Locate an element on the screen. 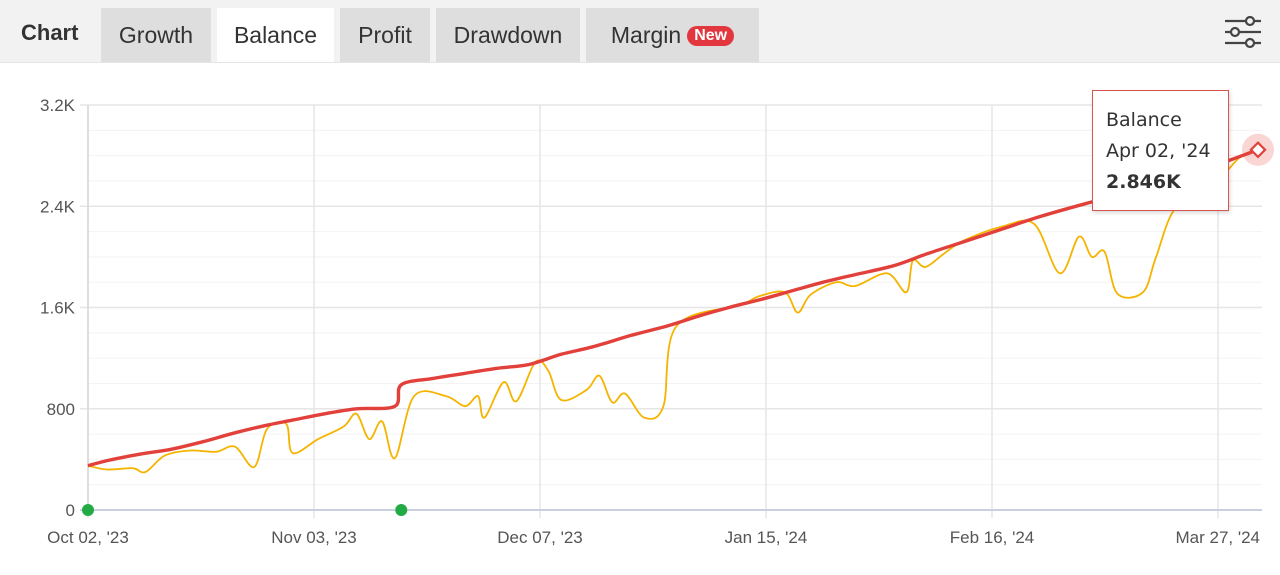  tooltip-date: Apr 02, '24 is located at coordinates (1158, 151).